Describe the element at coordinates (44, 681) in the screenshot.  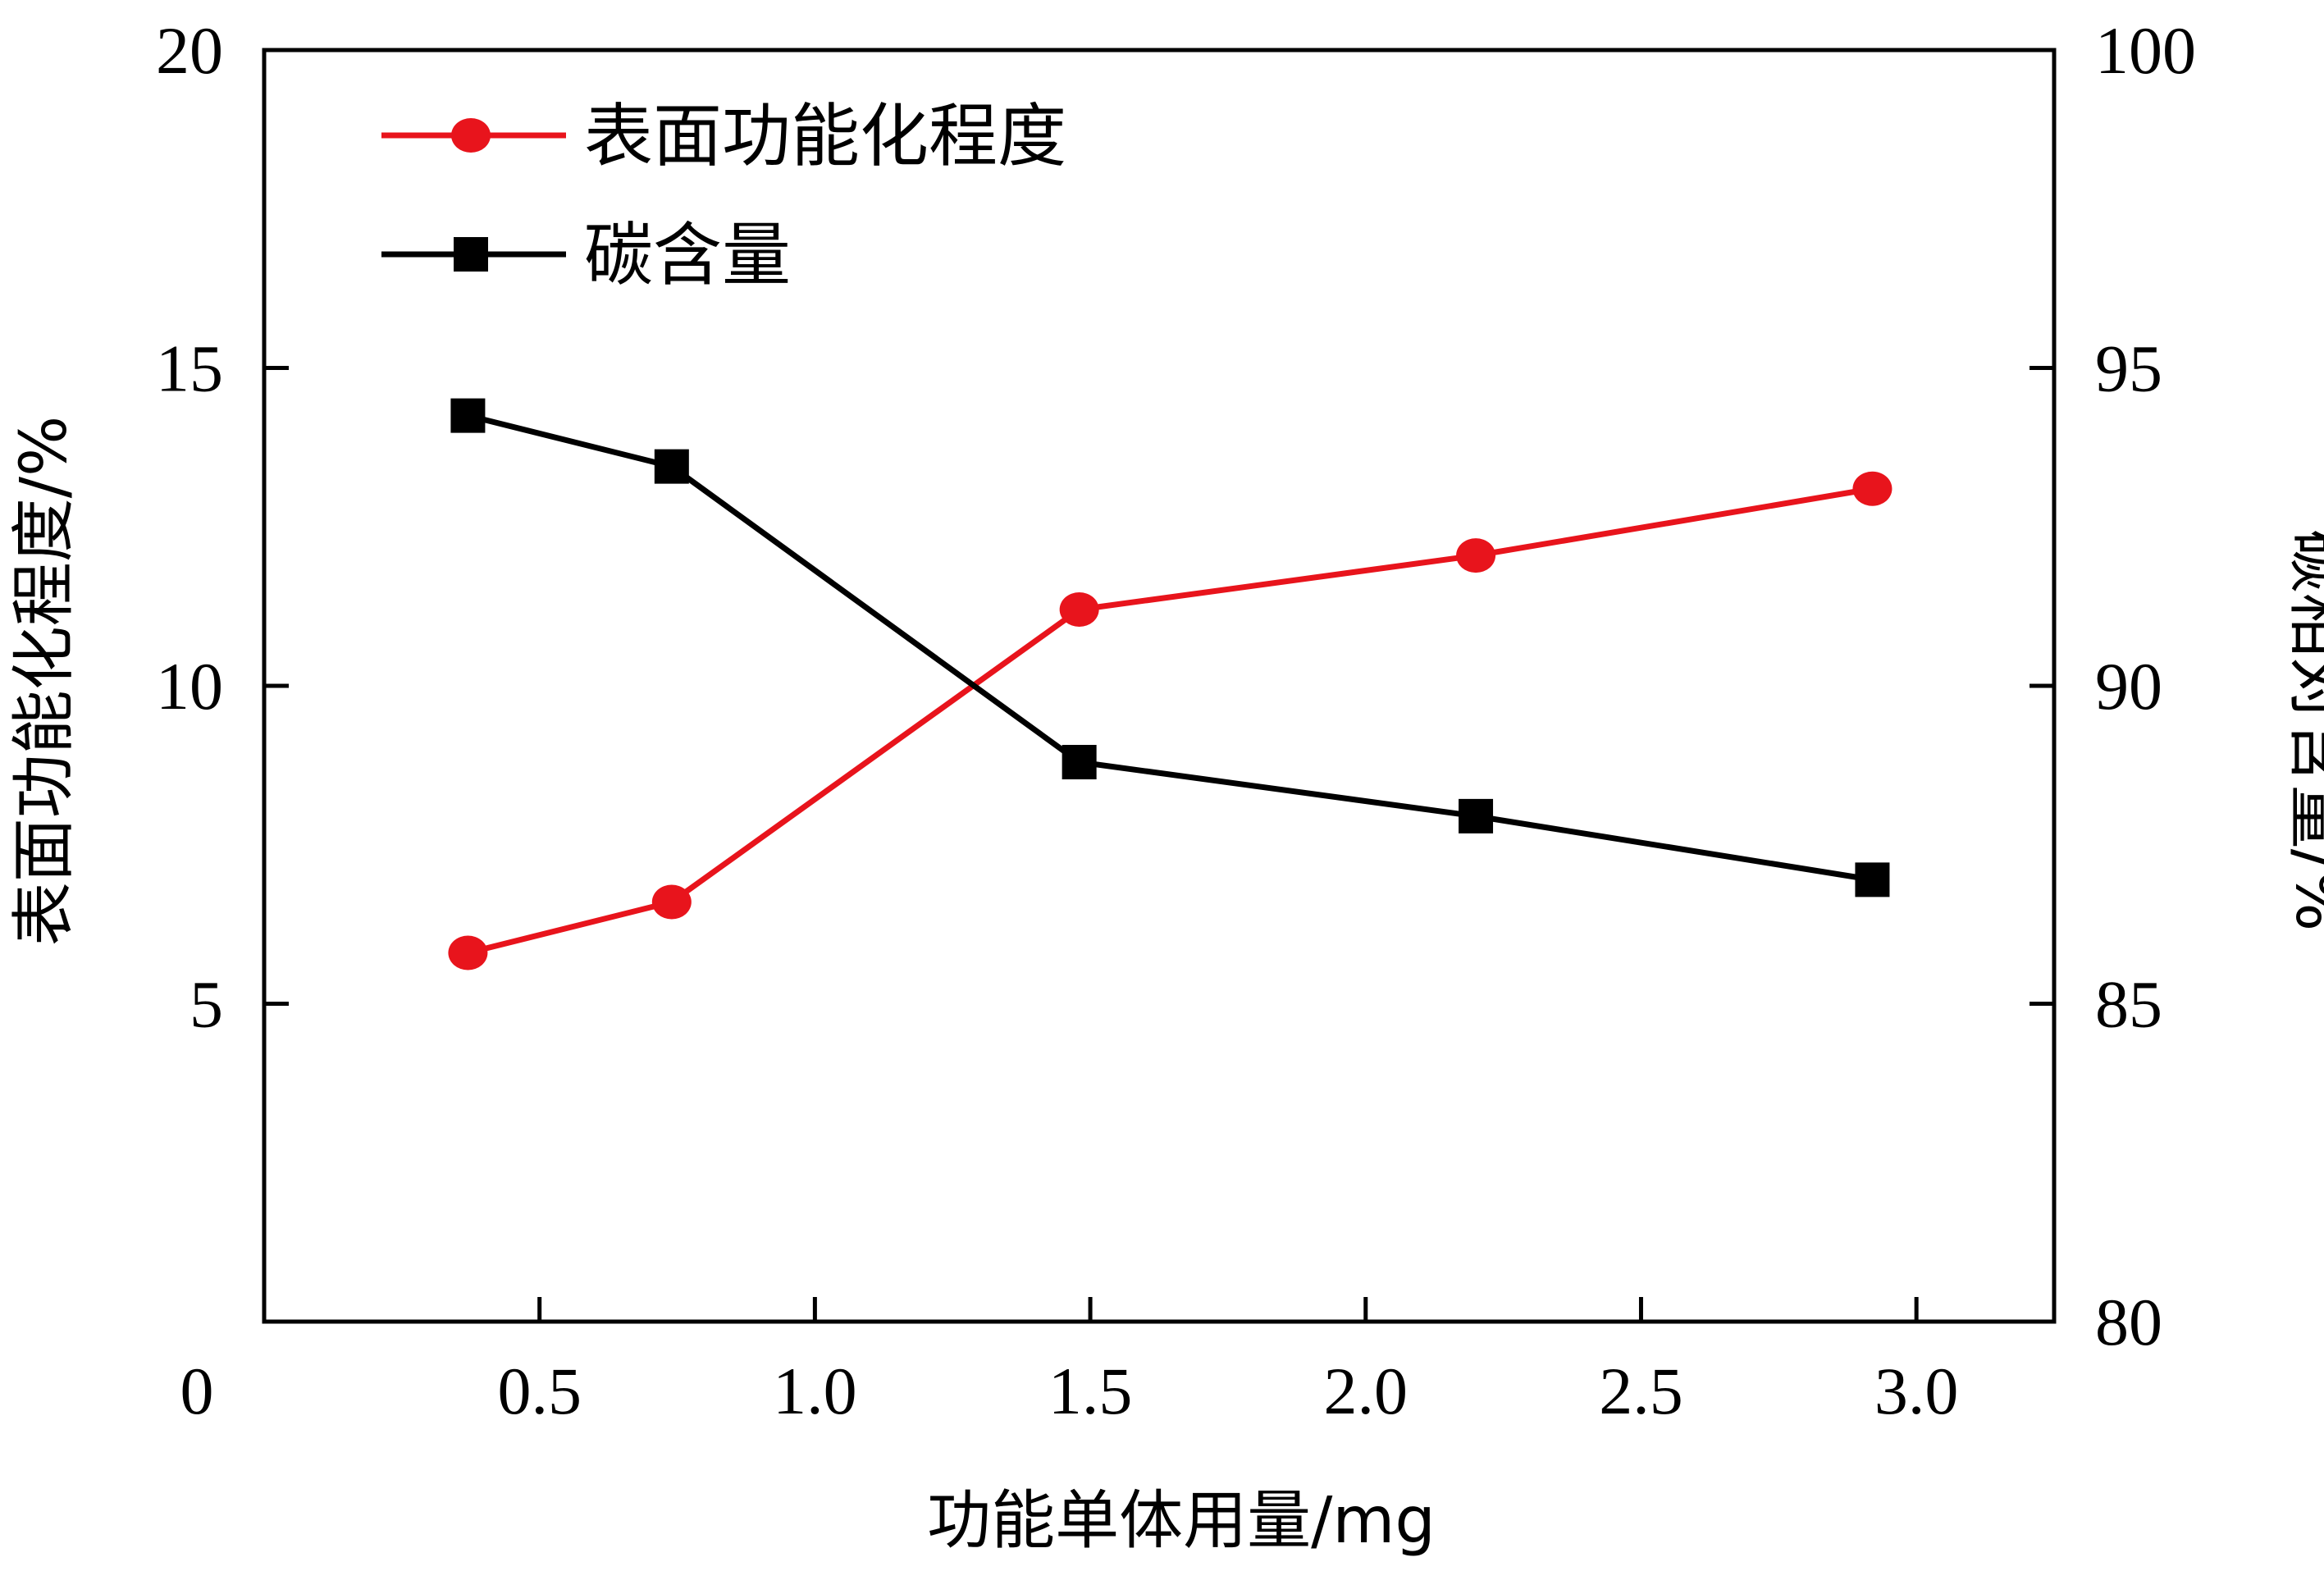
I see `y-axis-left-title: 表面功能化程度/%` at that location.